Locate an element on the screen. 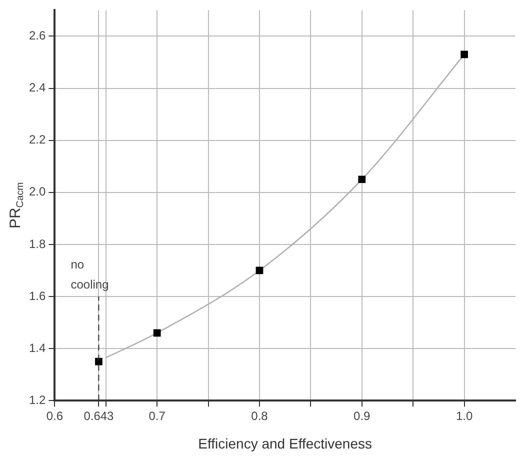 This screenshot has width=521, height=457. y-tick-label: 1.4 is located at coordinates (37, 347).